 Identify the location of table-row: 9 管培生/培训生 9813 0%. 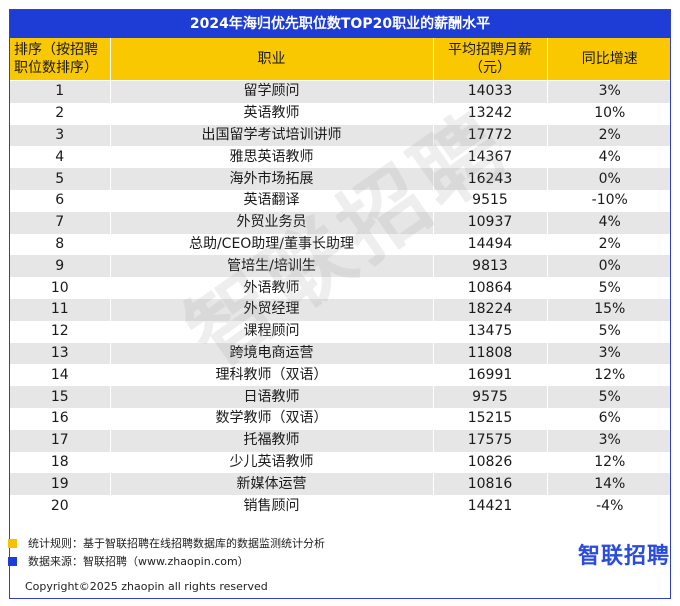
(340, 266).